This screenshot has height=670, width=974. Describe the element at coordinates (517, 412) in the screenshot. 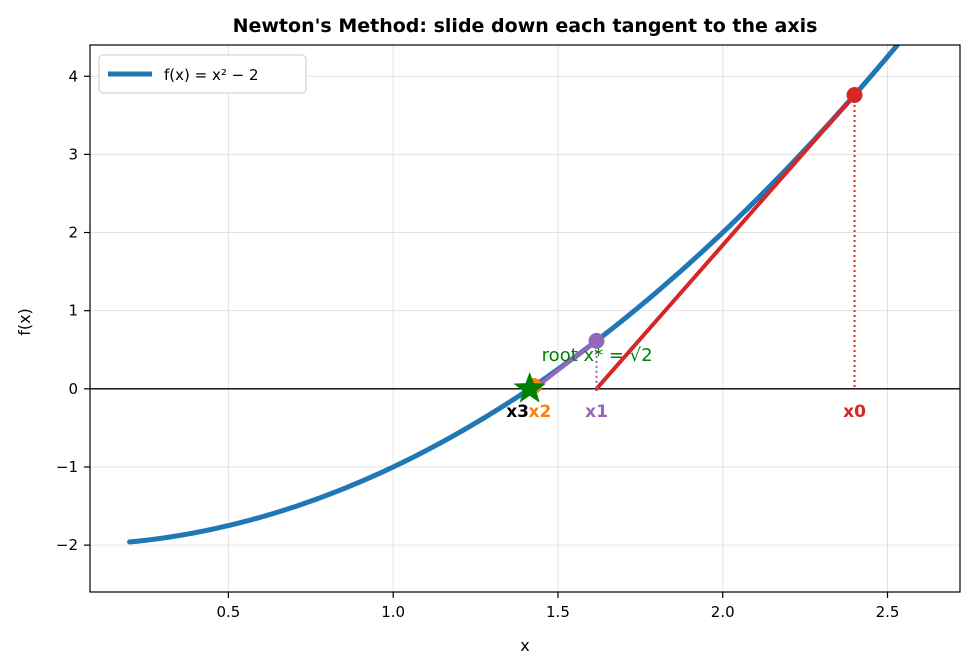

I see `iterate-label-x3: x3` at that location.